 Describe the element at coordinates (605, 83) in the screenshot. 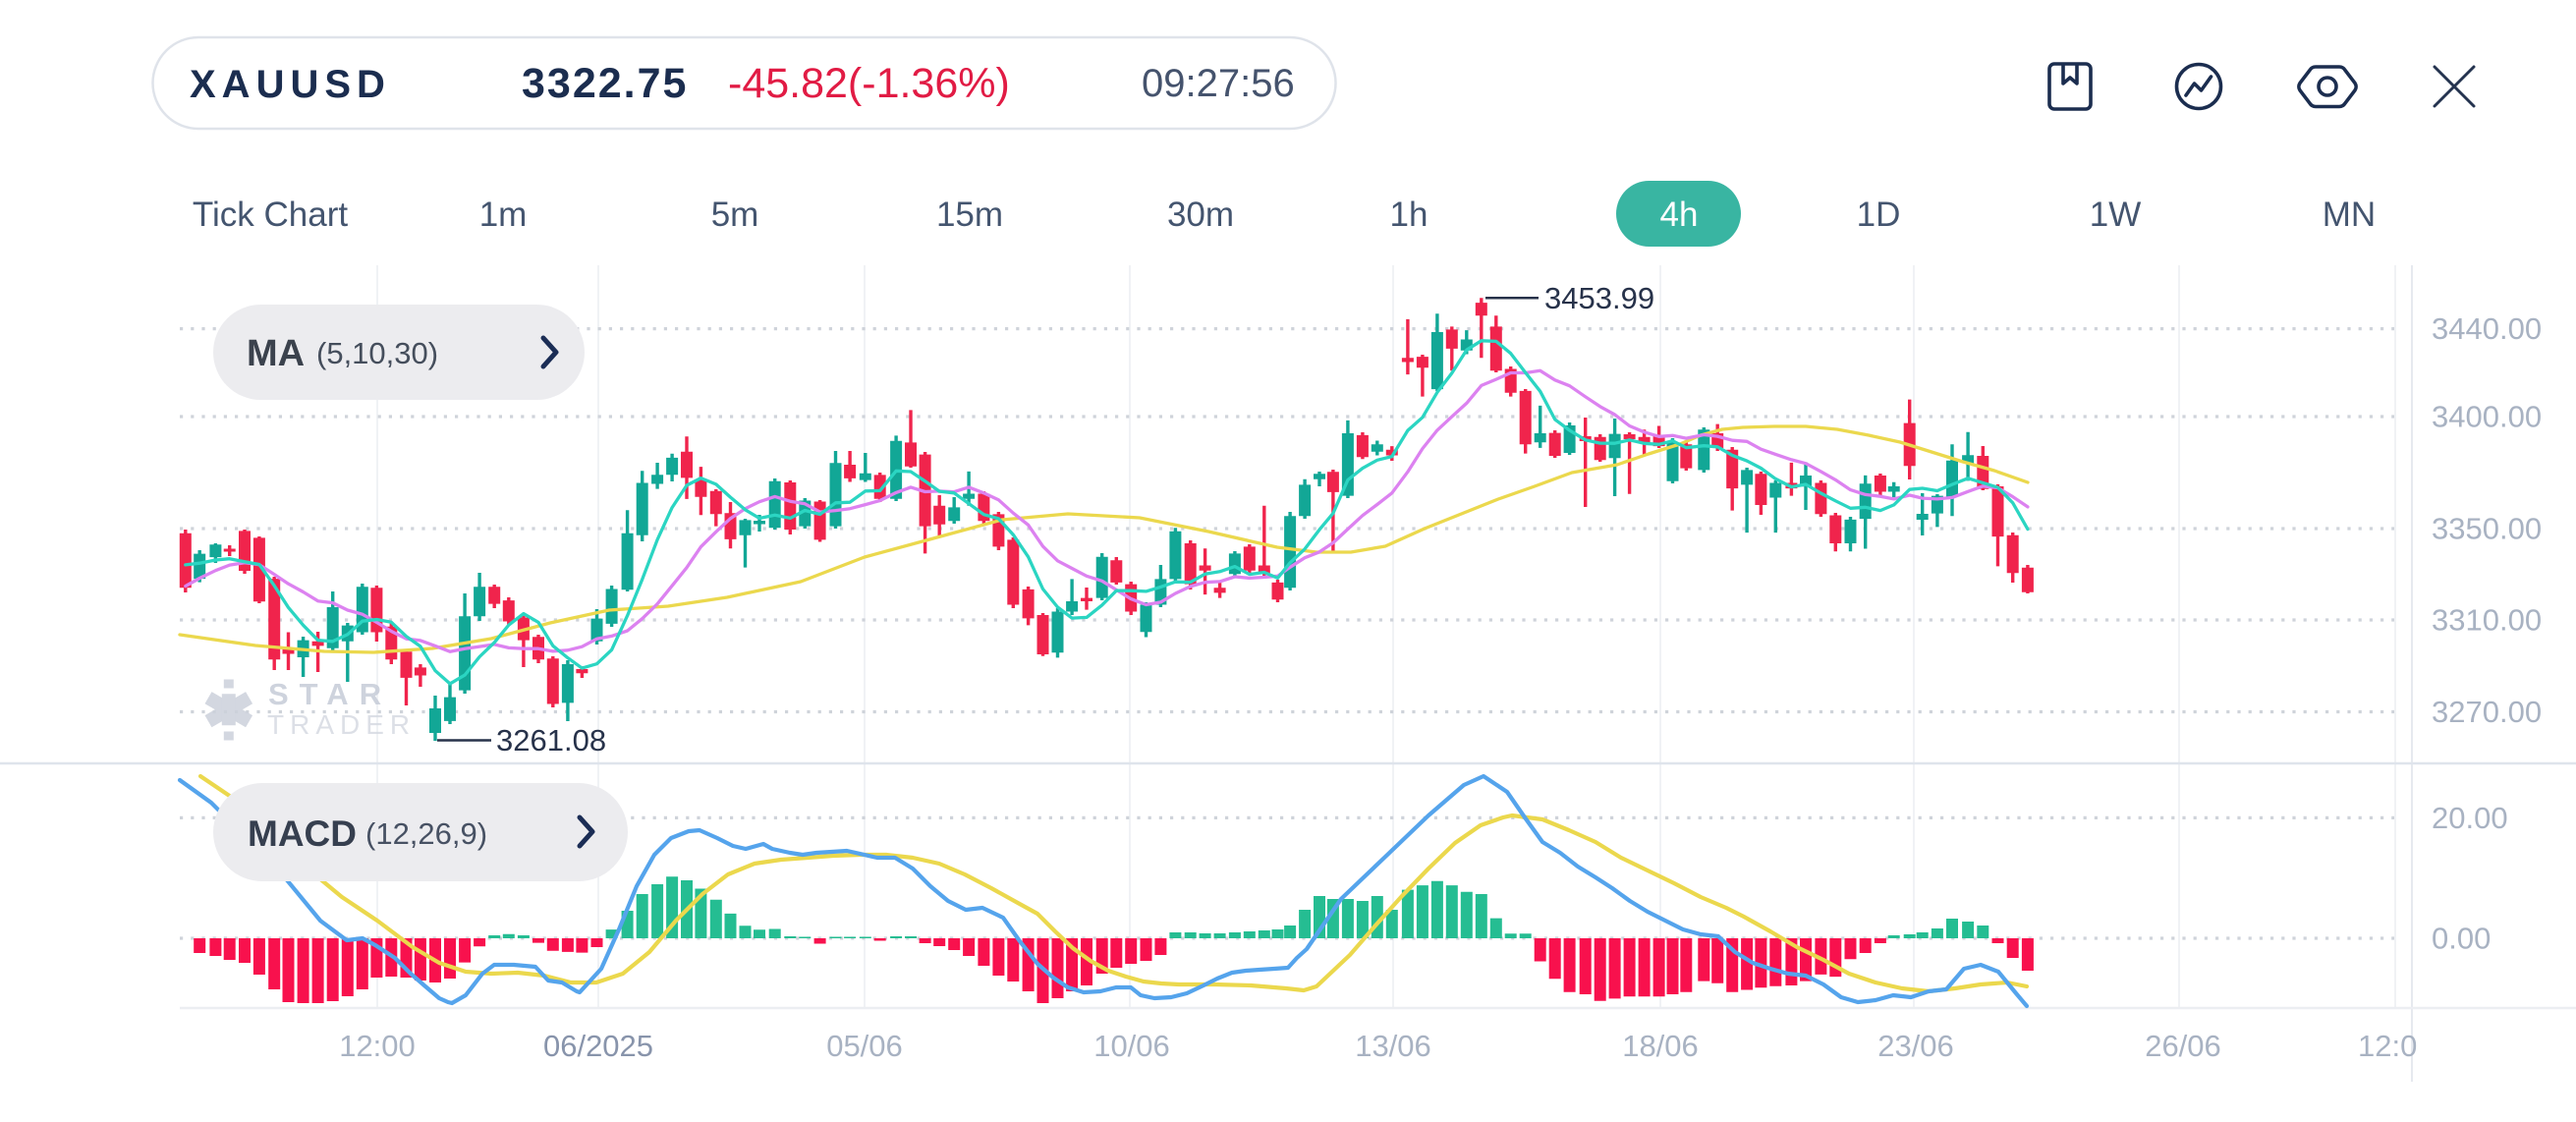

I see `svg-text: 3322.75` at that location.